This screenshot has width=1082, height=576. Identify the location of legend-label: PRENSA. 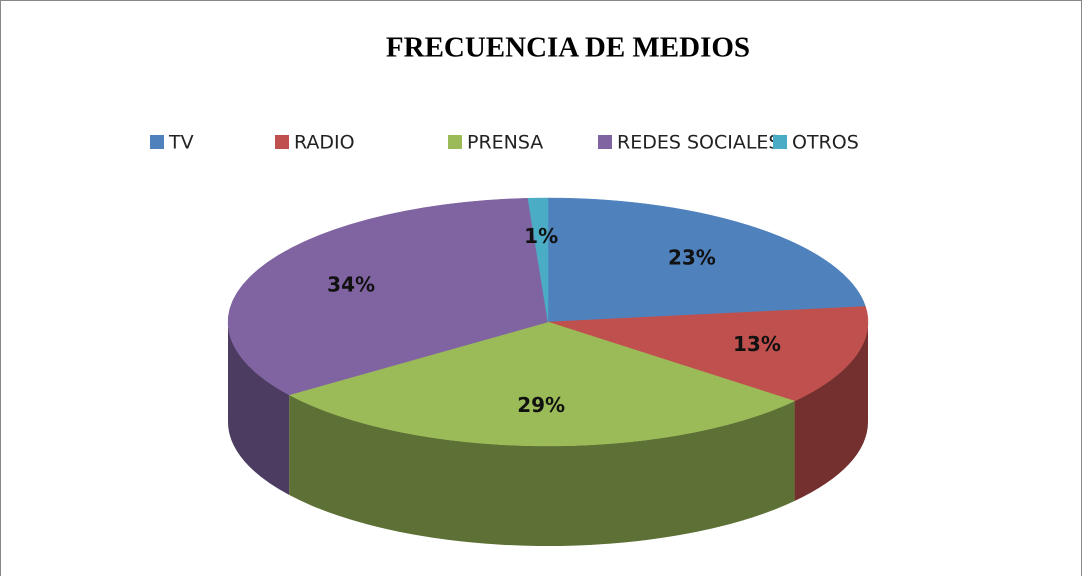
(505, 143).